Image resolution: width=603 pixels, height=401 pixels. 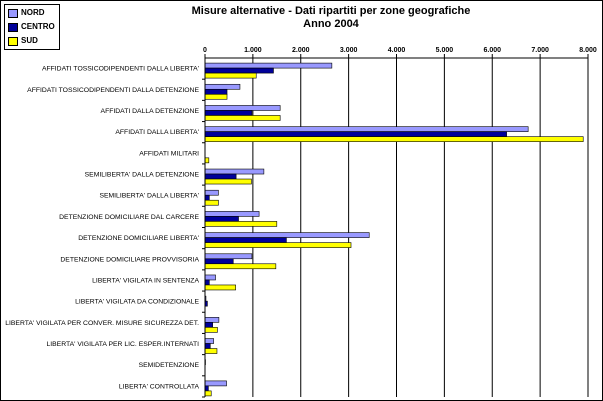 I want to click on legend-swatch-centro, so click(x=13, y=27).